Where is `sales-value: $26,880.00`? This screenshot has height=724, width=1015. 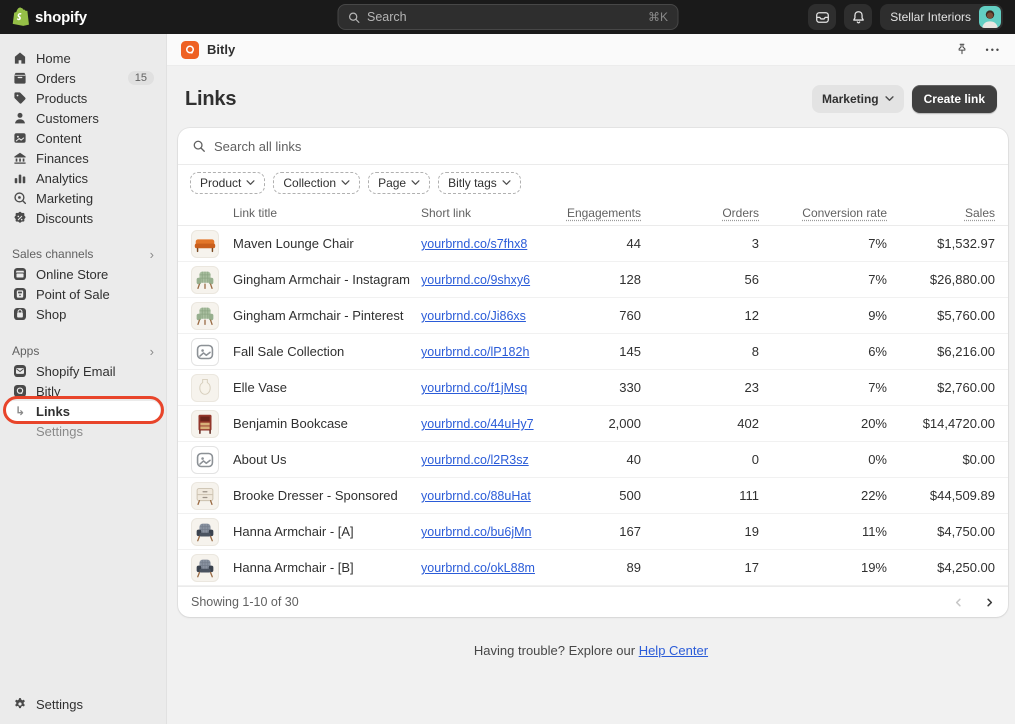
sales-value: $26,880.00 is located at coordinates (962, 279).